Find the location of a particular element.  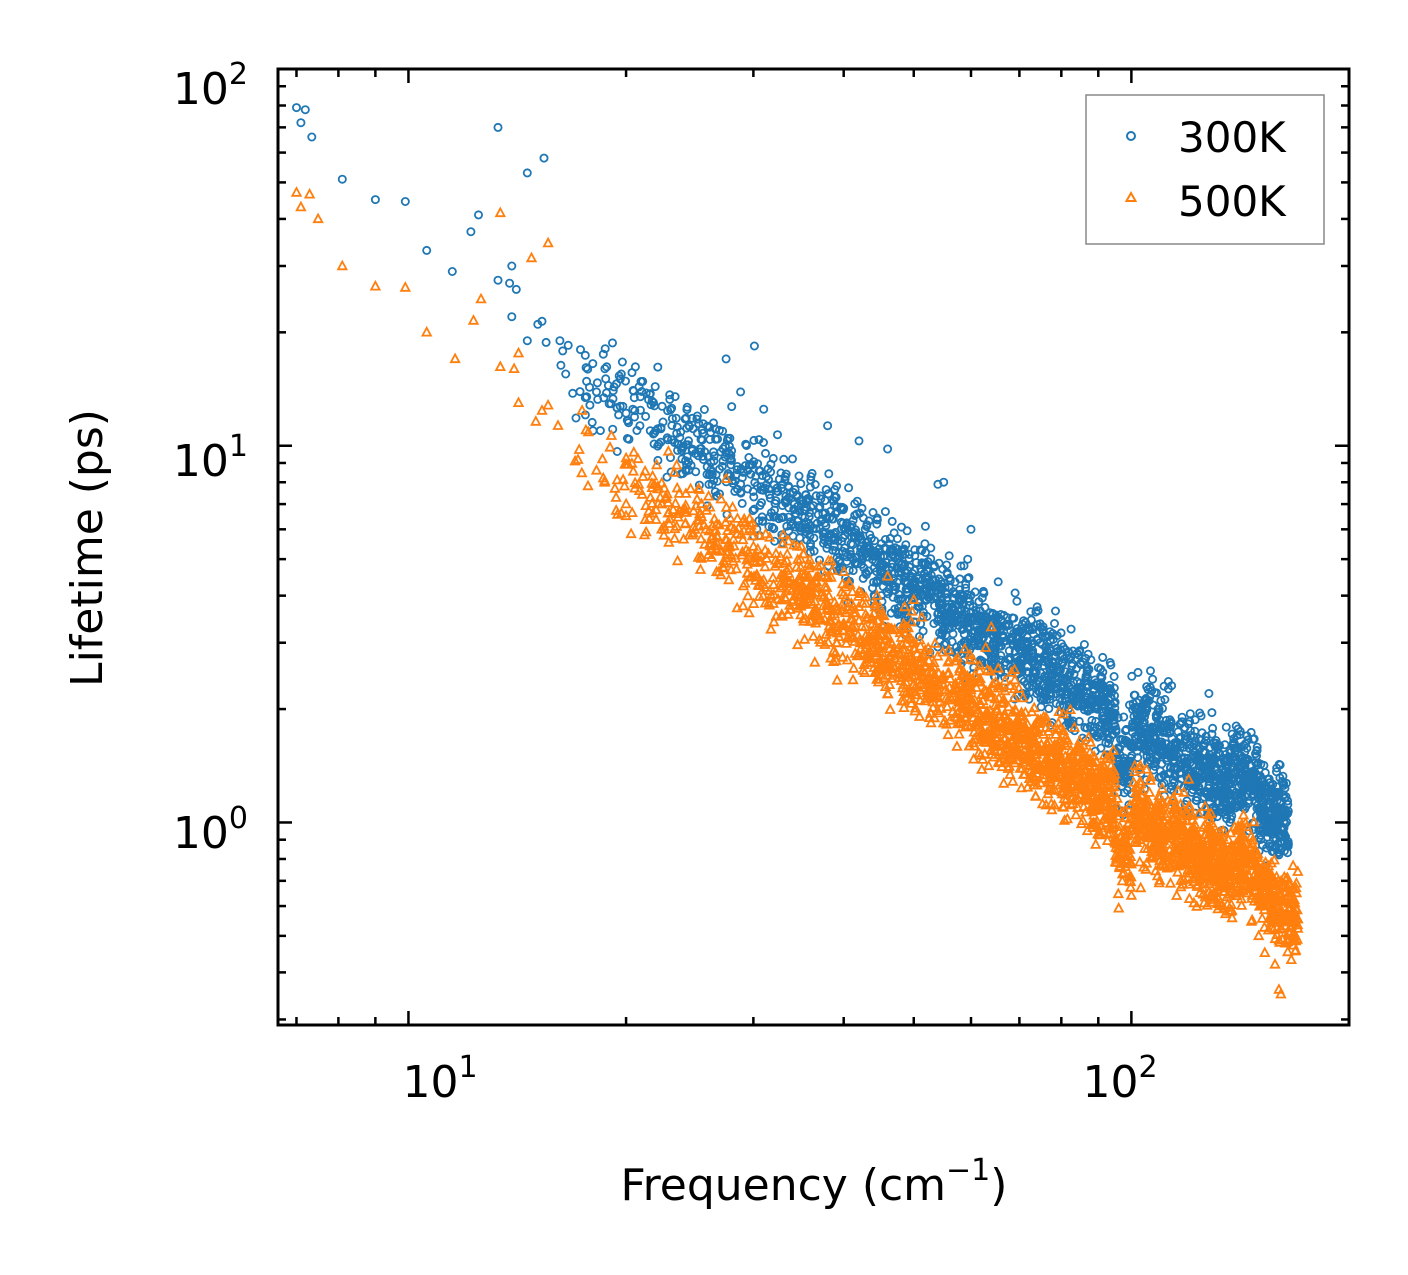

point-300k-2082 is located at coordinates (1138, 758).